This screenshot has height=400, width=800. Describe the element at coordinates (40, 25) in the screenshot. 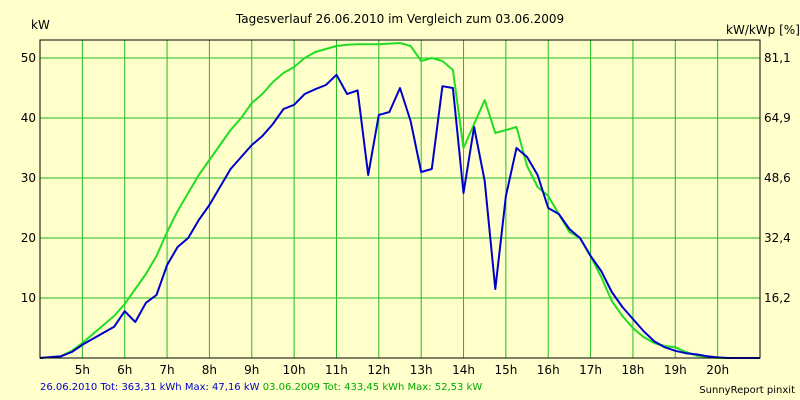

I see `y-axis-left-label: kW` at that location.